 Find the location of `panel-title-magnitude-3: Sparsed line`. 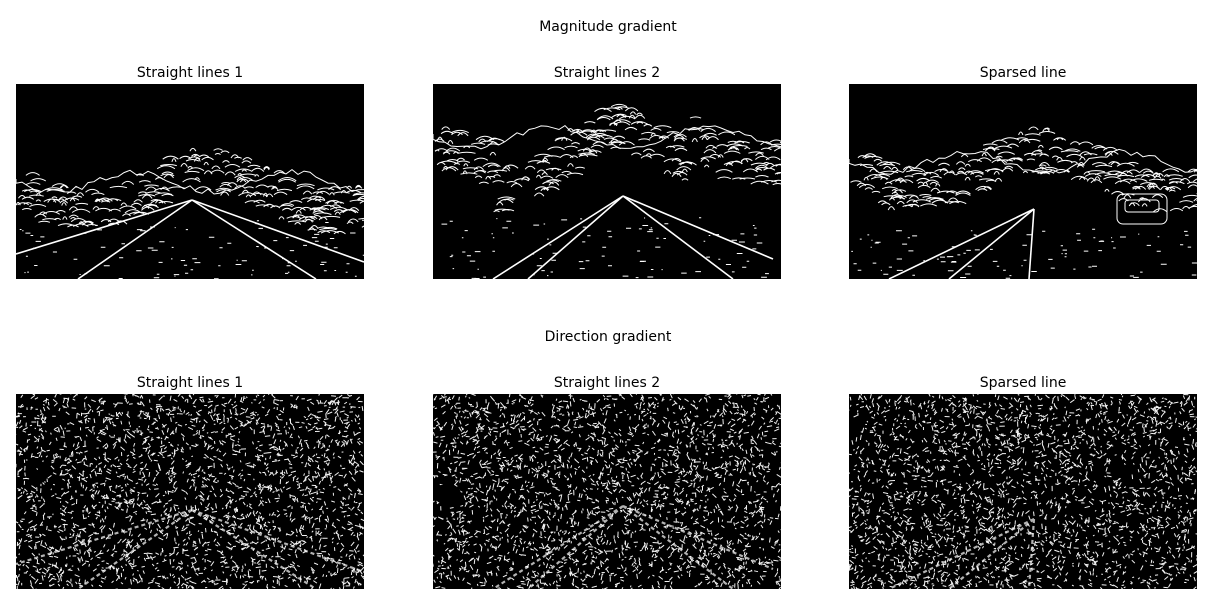

panel-title-magnitude-3: Sparsed line is located at coordinates (1023, 73).